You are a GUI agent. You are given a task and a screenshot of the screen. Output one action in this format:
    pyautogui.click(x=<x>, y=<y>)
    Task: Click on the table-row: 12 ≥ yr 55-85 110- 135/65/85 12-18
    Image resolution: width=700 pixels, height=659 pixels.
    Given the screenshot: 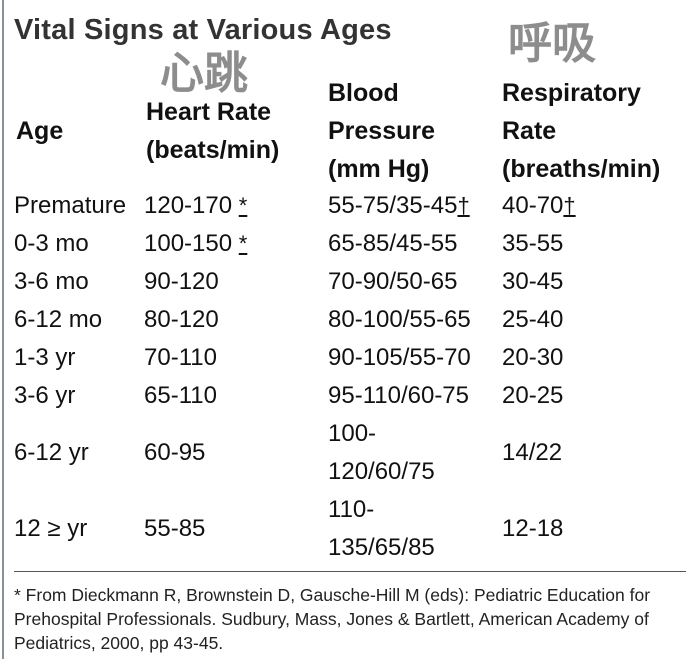 What is the action you would take?
    pyautogui.click(x=347, y=529)
    